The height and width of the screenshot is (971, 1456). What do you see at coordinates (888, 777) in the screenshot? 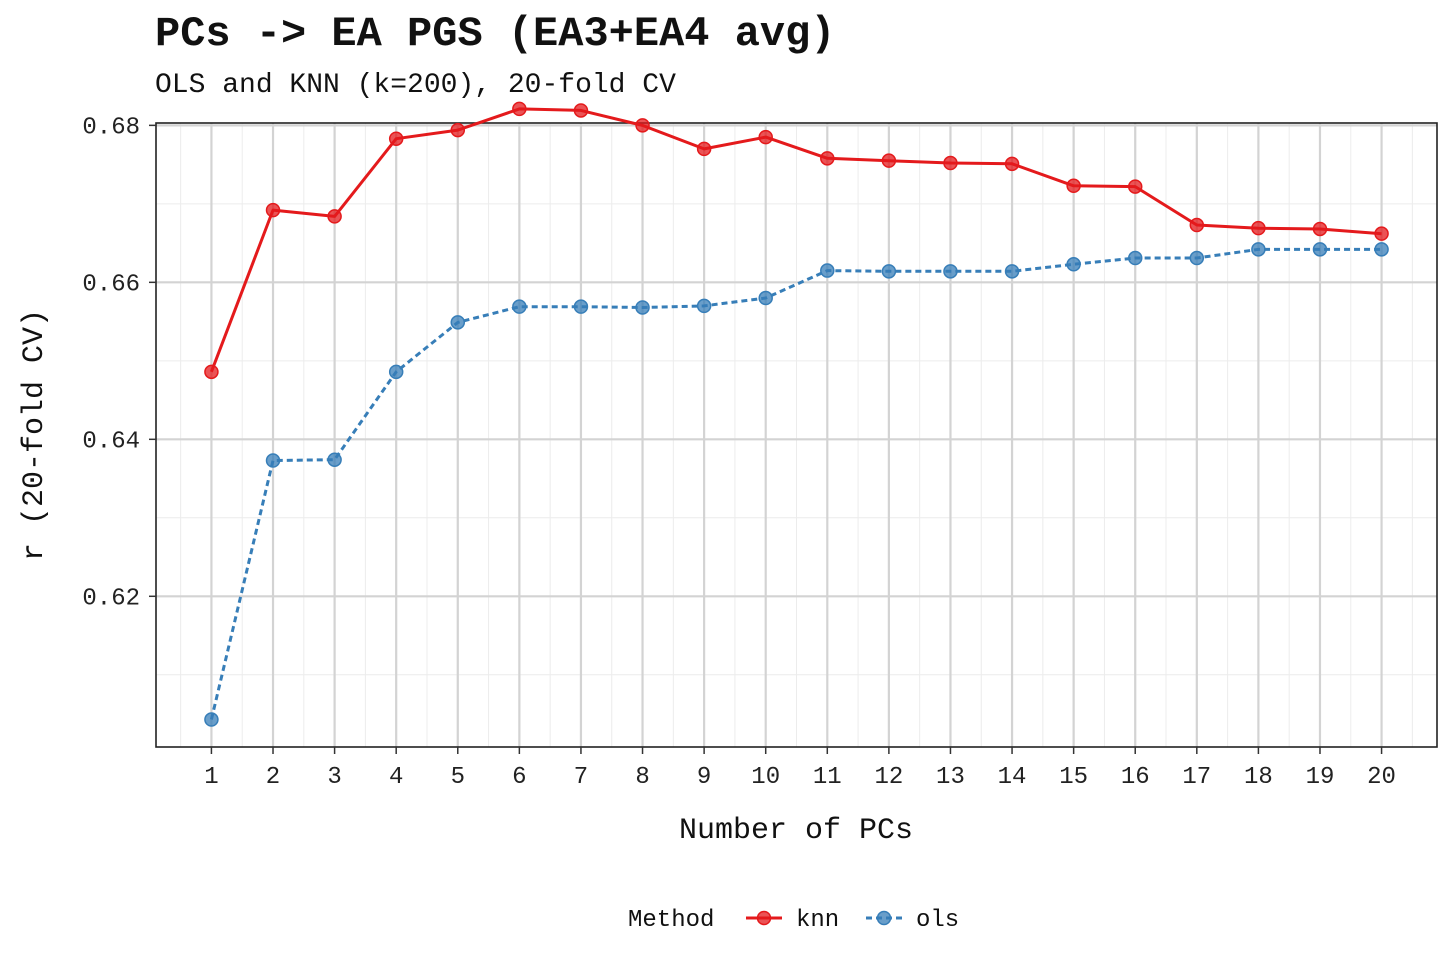
I see `x-tick-label: 12` at bounding box center [888, 777].